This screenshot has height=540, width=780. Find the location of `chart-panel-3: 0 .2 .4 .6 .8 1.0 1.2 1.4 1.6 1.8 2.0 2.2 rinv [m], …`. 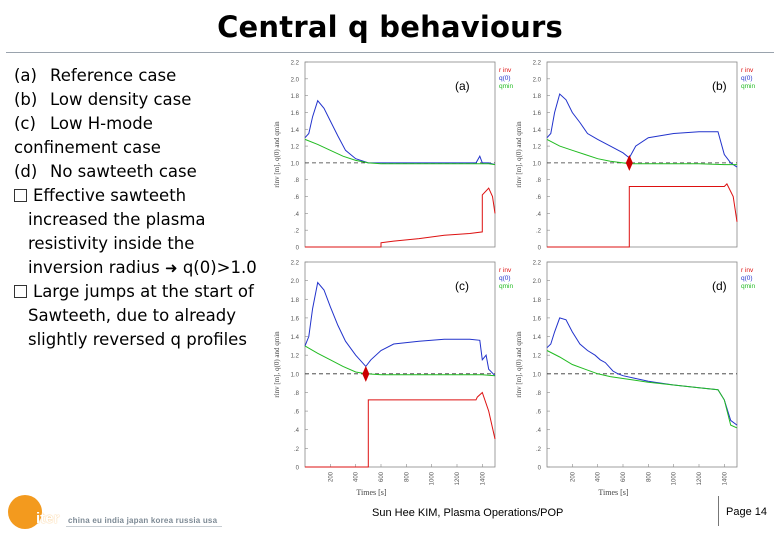

chart-panel-3: 0 .2 .4 .6 .8 1.0 1.2 1.4 1.6 1.8 2.0 2.2 rinv [m], … is located at coordinates (635, 379).